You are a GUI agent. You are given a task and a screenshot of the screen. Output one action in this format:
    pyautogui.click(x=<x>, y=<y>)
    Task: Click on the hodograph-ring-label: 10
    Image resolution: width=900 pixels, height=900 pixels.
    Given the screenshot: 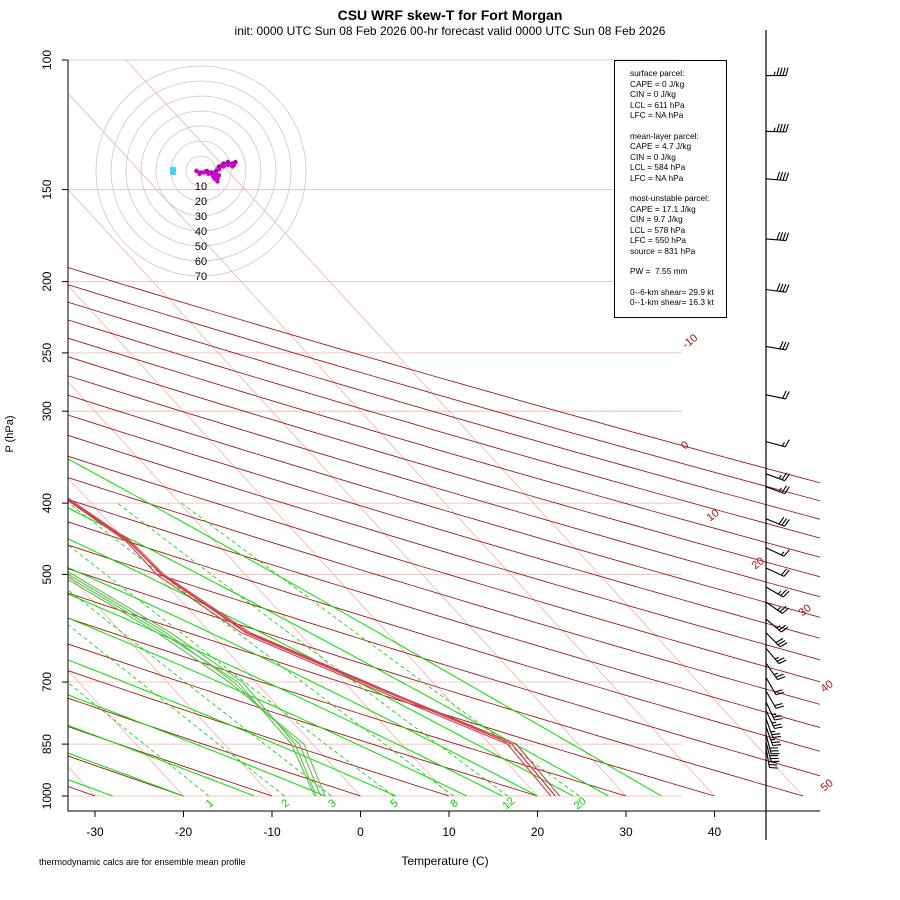 What is the action you would take?
    pyautogui.click(x=201, y=187)
    